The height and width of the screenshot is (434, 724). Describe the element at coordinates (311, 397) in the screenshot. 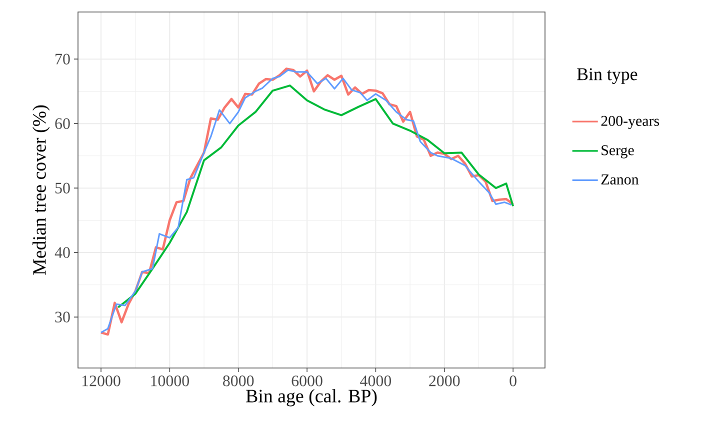

I see `x-axis-title: Bin age (cal. BP)` at that location.